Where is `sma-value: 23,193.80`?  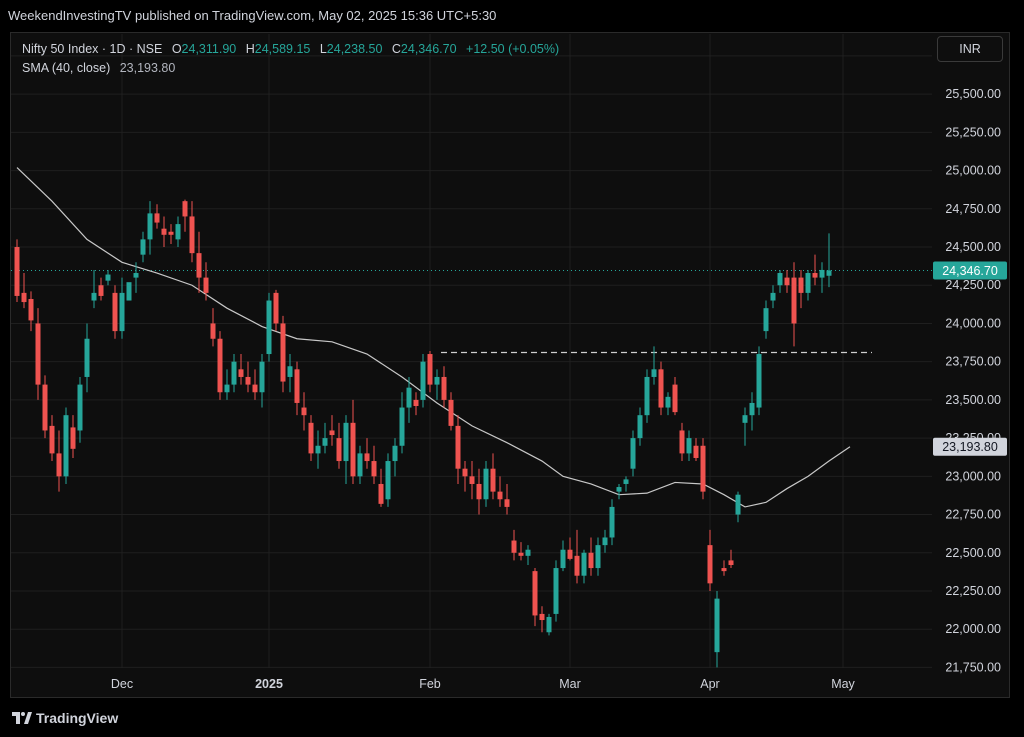 sma-value: 23,193.80 is located at coordinates (147, 68).